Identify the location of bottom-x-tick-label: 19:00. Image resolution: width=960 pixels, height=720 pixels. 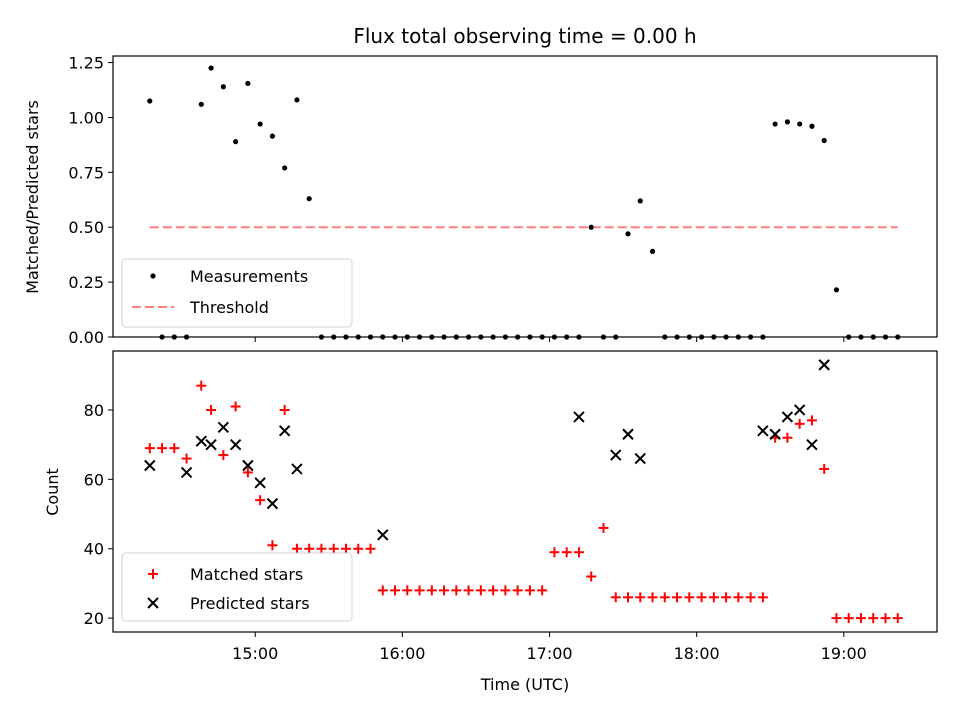
(844, 653).